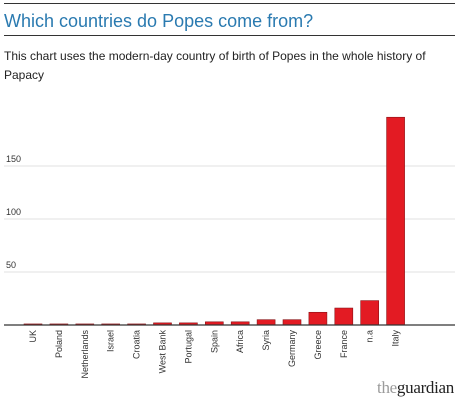  What do you see at coordinates (344, 344) in the screenshot?
I see `x-tick-label-france: France` at bounding box center [344, 344].